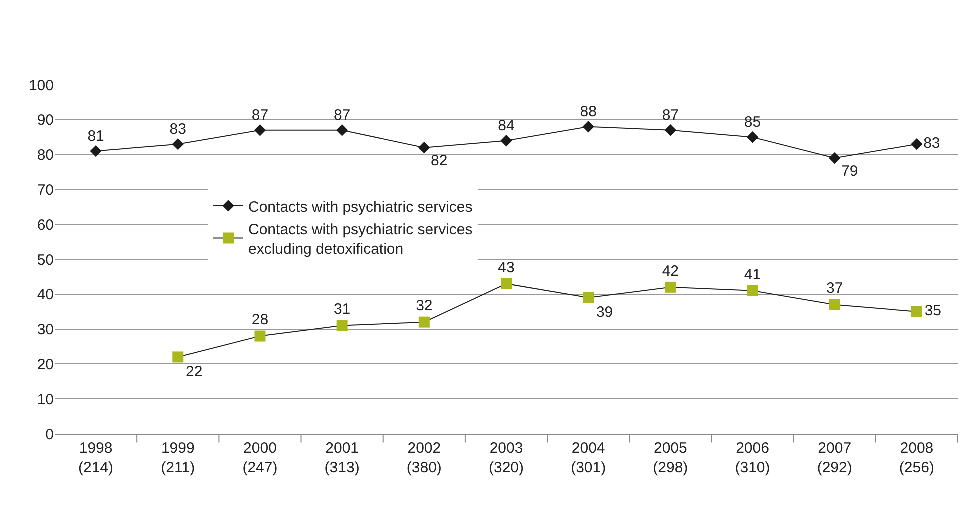 This screenshot has width=973, height=529. What do you see at coordinates (45, 155) in the screenshot?
I see `y-tick-label: 80` at bounding box center [45, 155].